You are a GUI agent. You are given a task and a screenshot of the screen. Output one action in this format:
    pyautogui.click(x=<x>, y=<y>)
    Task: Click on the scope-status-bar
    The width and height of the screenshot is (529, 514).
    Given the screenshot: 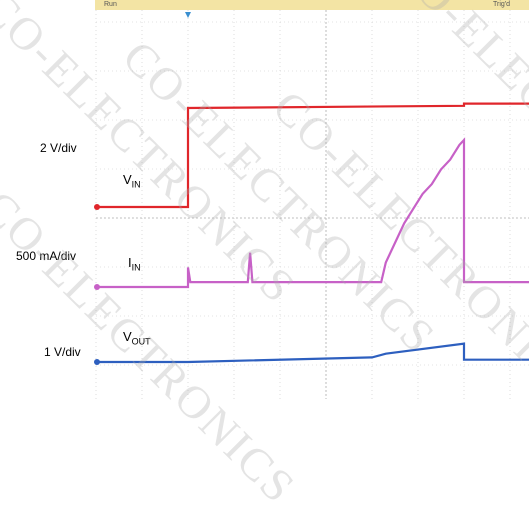 What is the action you would take?
    pyautogui.click(x=312, y=5)
    